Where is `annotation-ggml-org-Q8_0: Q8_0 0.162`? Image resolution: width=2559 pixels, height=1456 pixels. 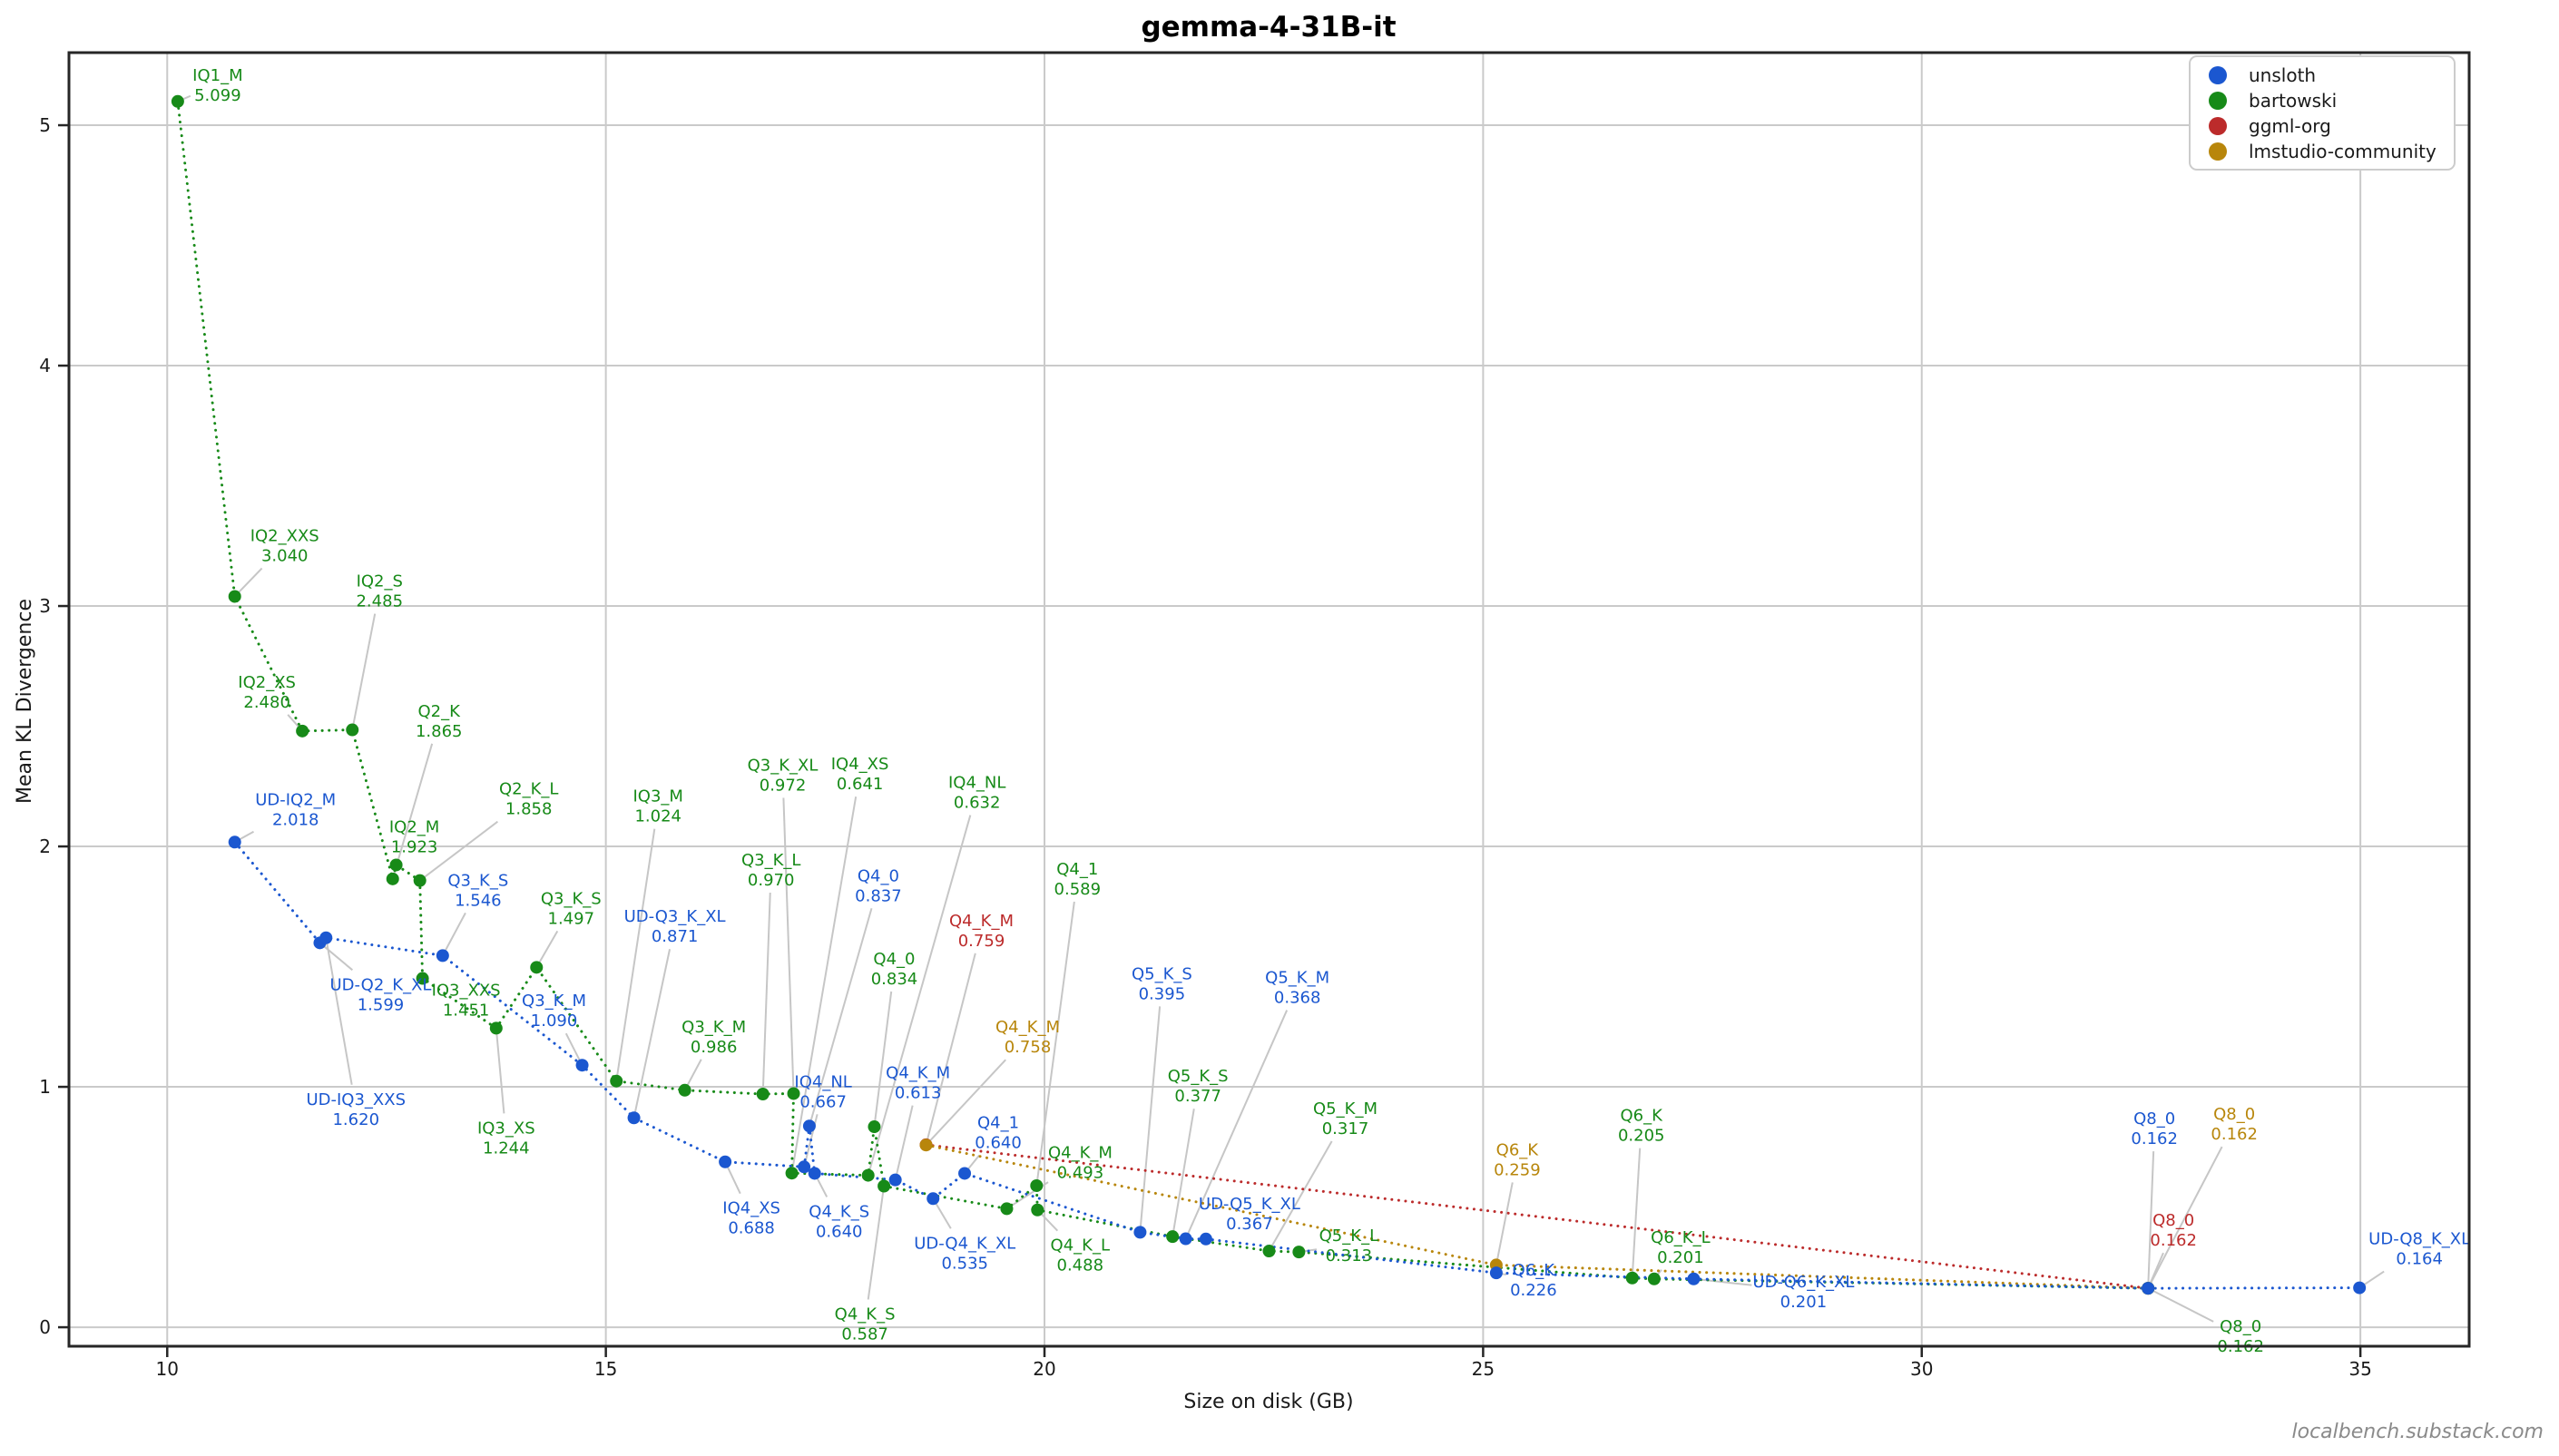 annotation-ggml-org-Q8_0: Q8_0 0.162 is located at coordinates (2173, 1231).